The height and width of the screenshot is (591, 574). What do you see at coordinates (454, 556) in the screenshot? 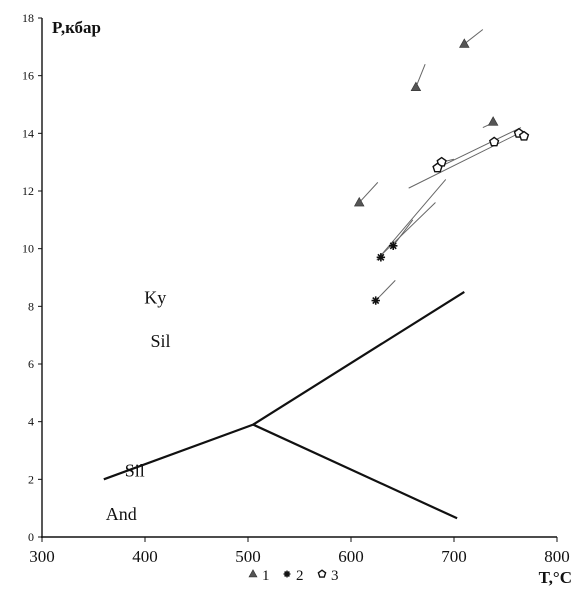
I see `x-tick-label: 700` at bounding box center [454, 556].